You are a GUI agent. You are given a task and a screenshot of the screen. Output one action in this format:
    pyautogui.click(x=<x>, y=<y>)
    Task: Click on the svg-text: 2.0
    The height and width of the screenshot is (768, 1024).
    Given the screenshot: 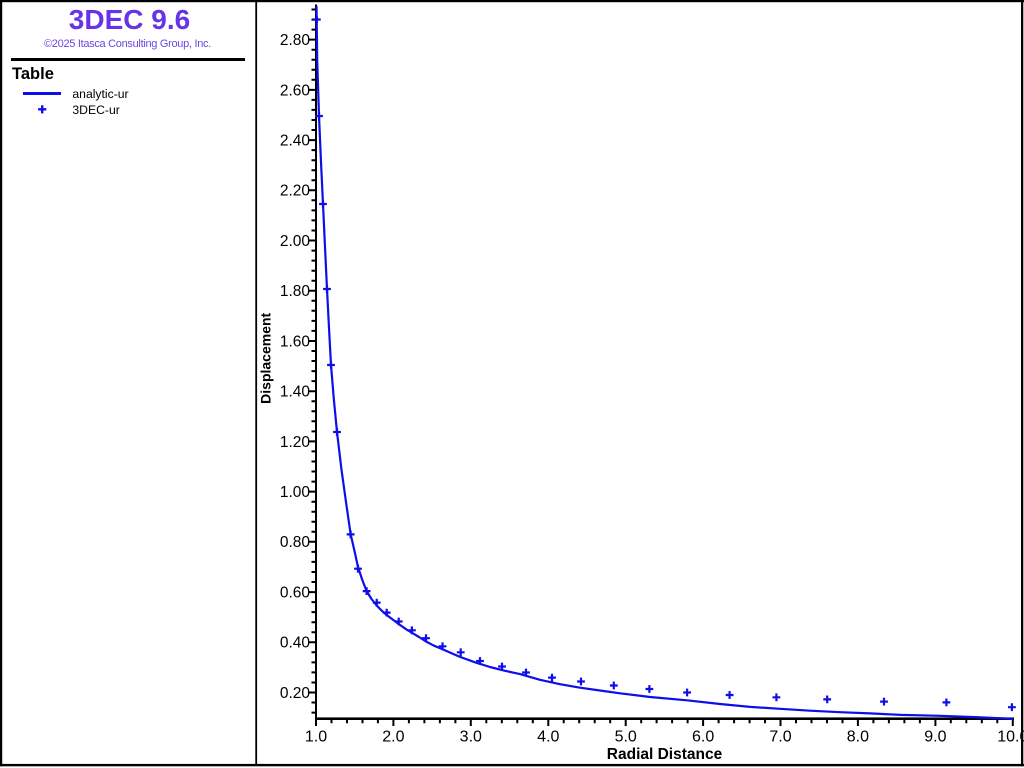 What is the action you would take?
    pyautogui.click(x=393, y=737)
    